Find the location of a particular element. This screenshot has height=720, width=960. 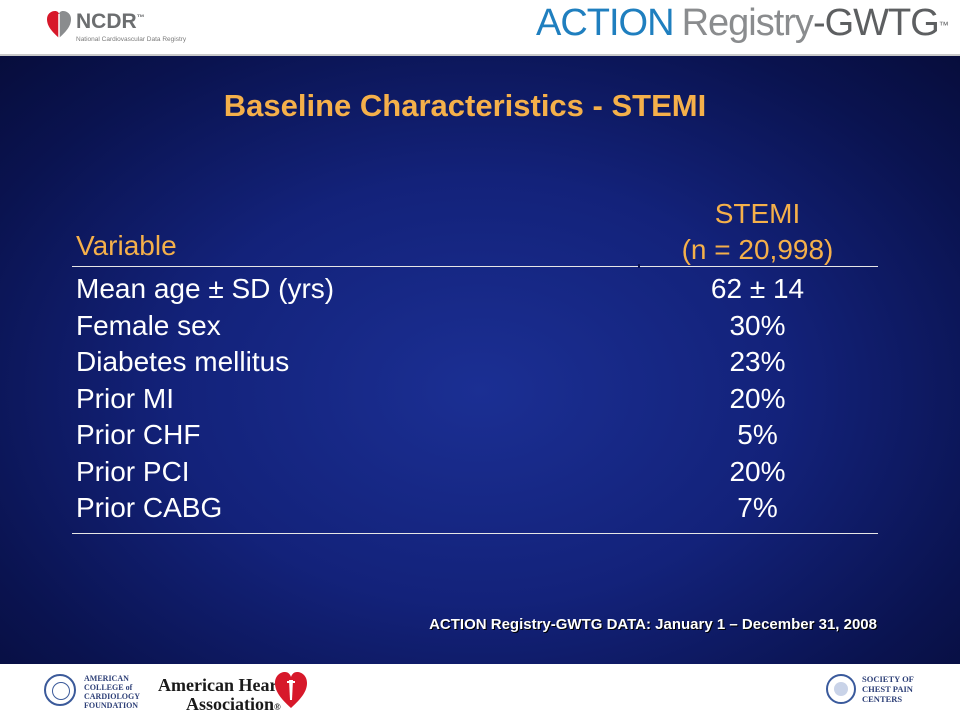

row-value: 7% is located at coordinates (757, 507).